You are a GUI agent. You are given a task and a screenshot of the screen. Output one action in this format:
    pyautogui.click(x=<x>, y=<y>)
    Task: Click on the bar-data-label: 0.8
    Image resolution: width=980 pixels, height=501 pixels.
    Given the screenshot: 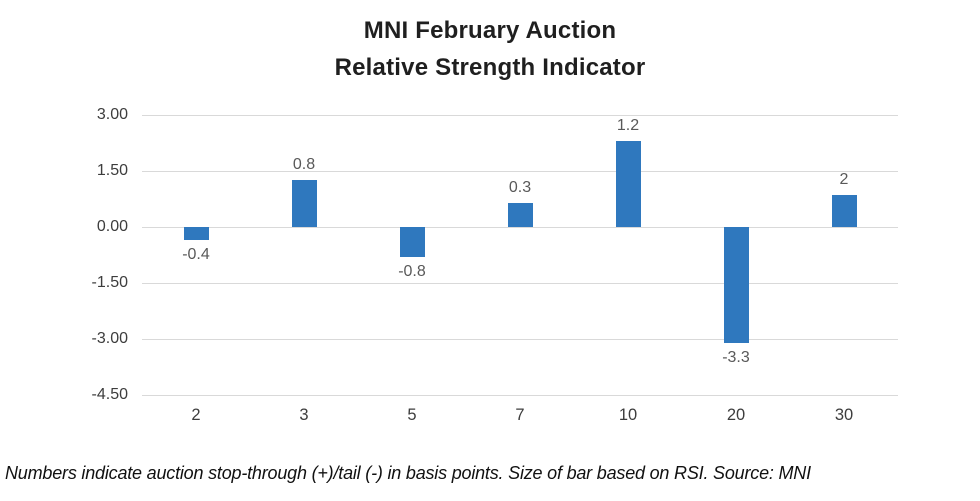 What is the action you would take?
    pyautogui.click(x=304, y=165)
    